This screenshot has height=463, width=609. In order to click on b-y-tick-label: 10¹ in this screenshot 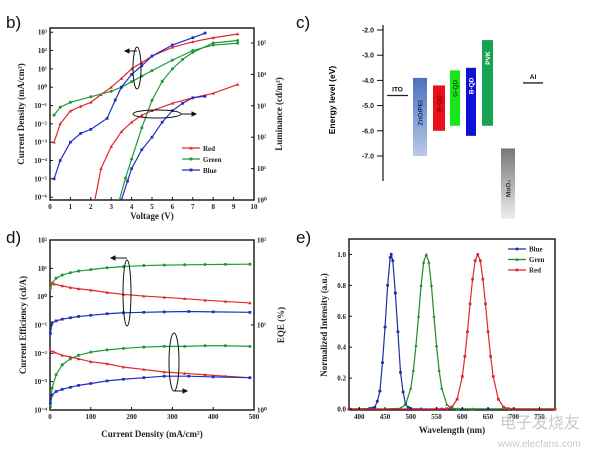, I will do `click(42, 69)`.